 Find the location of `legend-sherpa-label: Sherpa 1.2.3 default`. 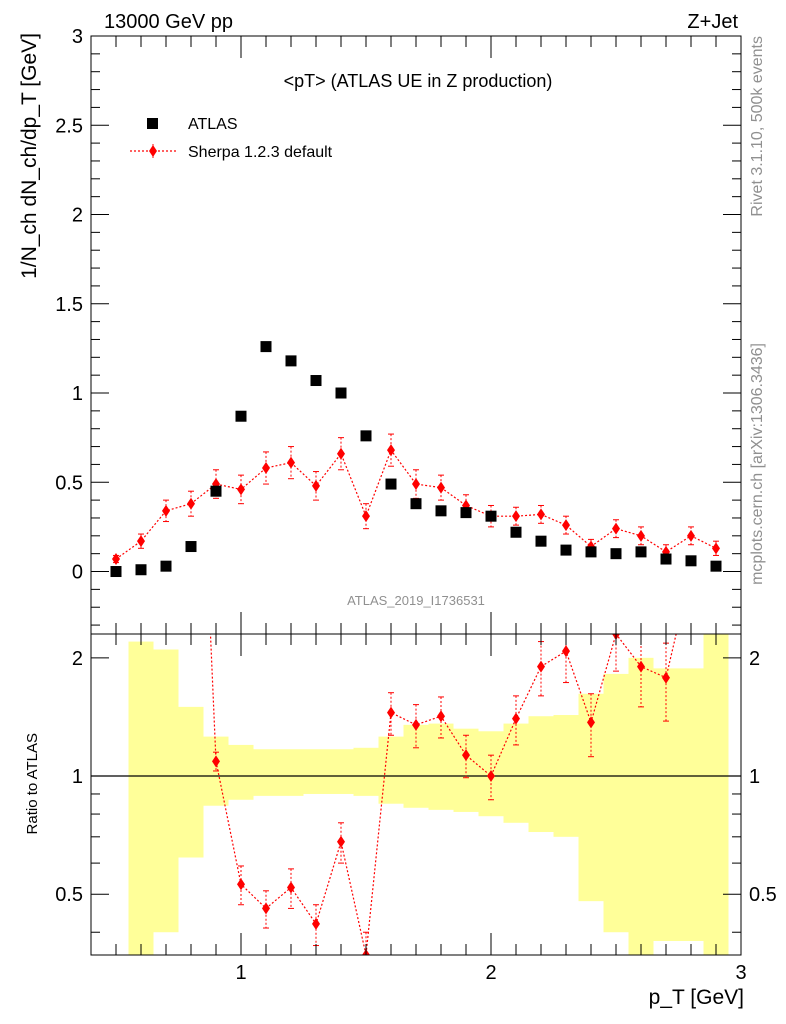

legend-sherpa-label: Sherpa 1.2.3 default is located at coordinates (260, 152).